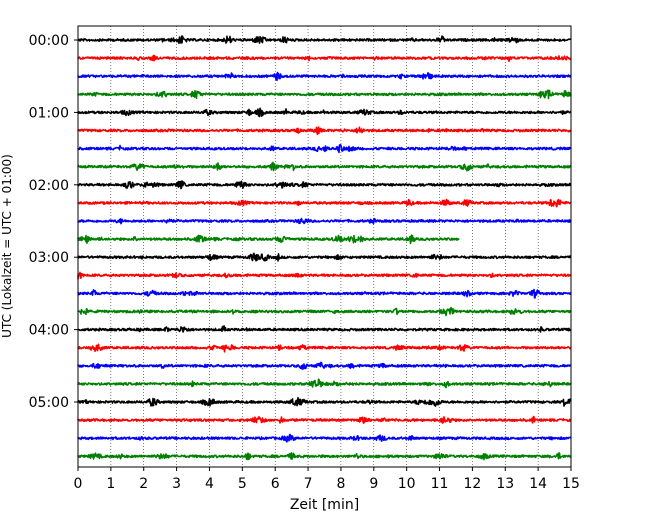 The image size is (650, 520). I want to click on x-tick-label: 1, so click(110, 484).